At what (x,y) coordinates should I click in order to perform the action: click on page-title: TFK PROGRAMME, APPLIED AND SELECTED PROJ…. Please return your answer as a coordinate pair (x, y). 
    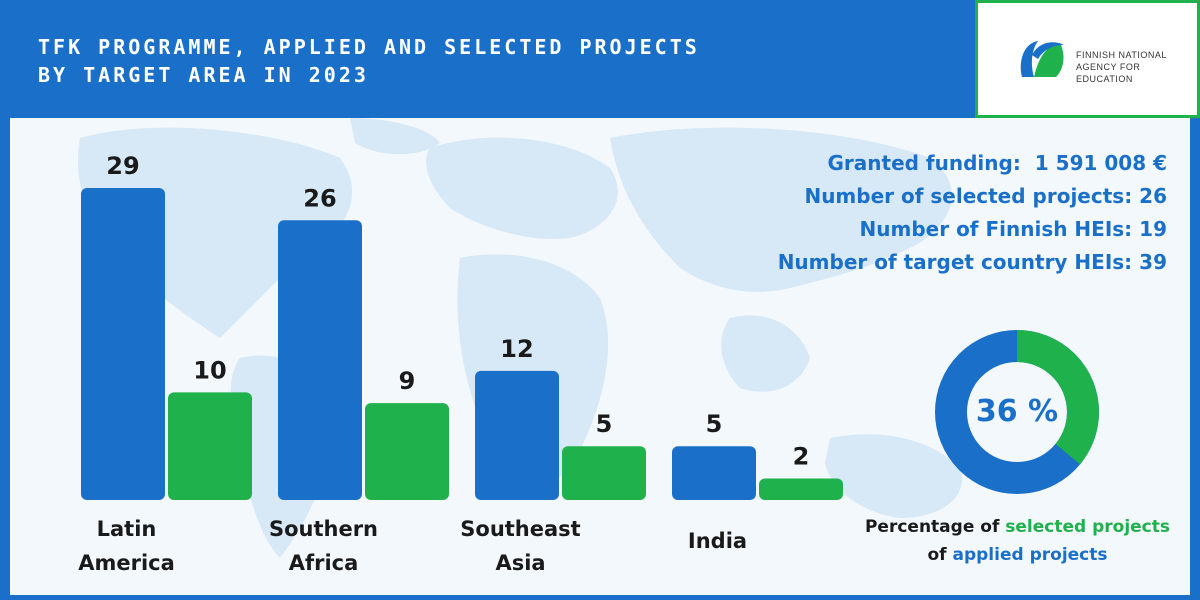
    Looking at the image, I should click on (369, 61).